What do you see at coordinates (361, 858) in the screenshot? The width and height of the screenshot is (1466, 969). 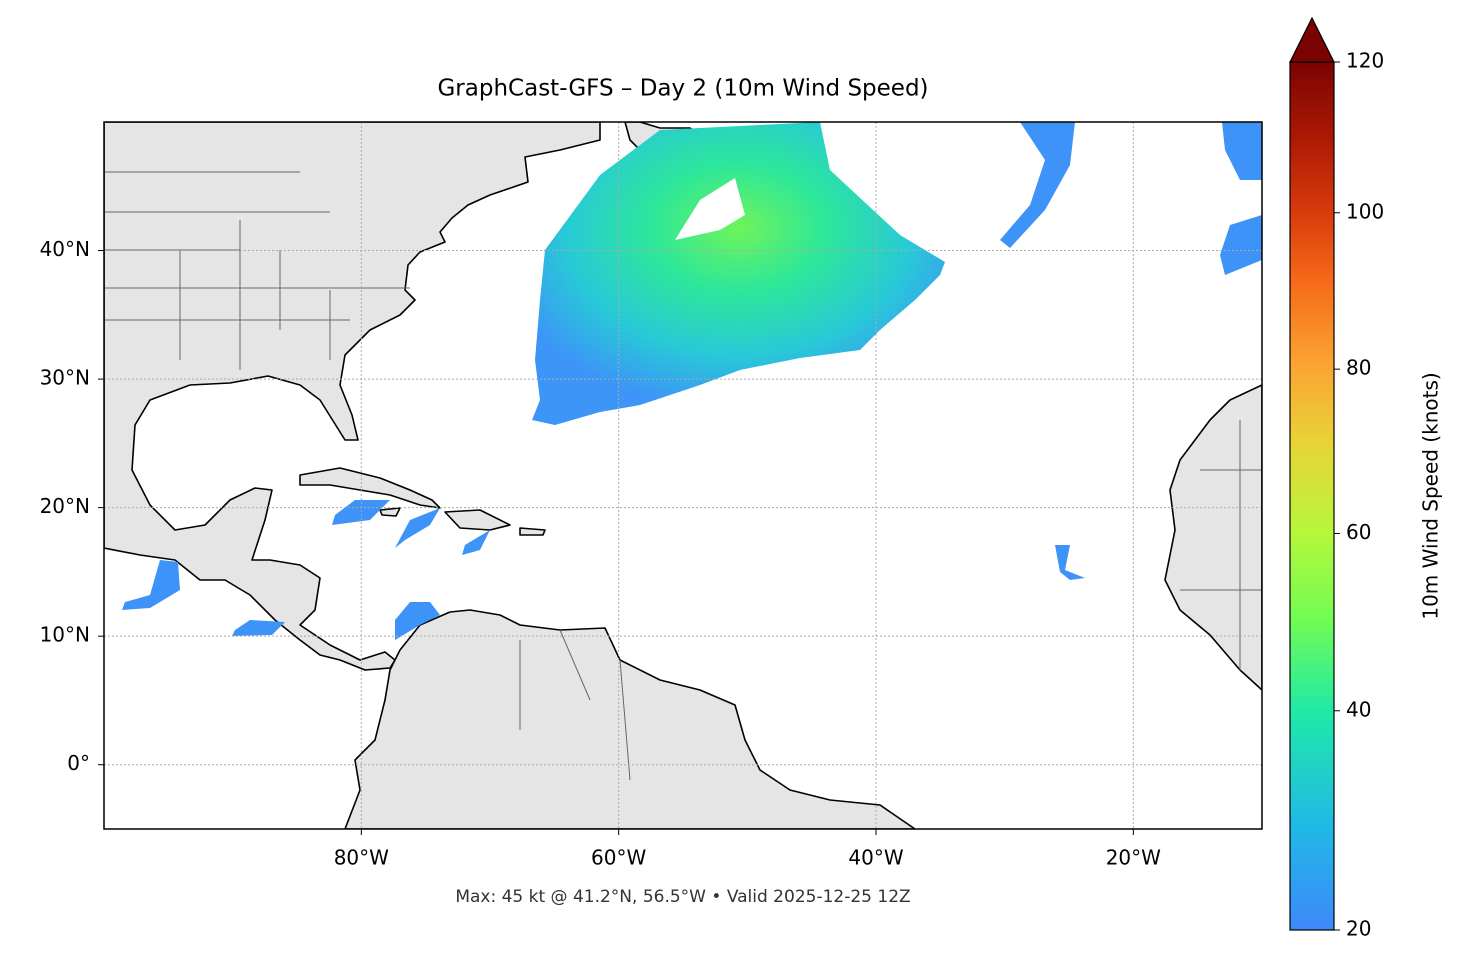 I see `x-tick-label: 80°W` at bounding box center [361, 858].